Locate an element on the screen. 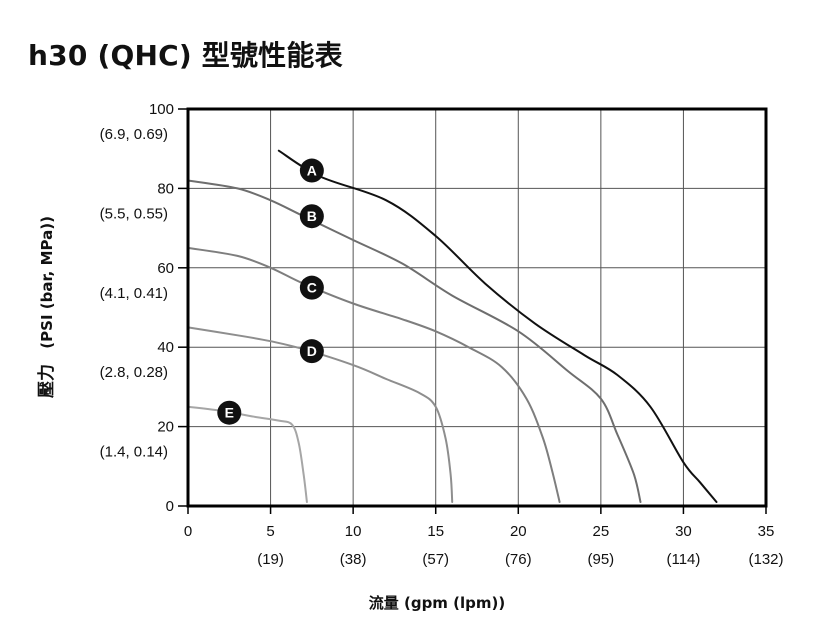 The height and width of the screenshot is (632, 818). x-tick-label: 0 is located at coordinates (188, 531).